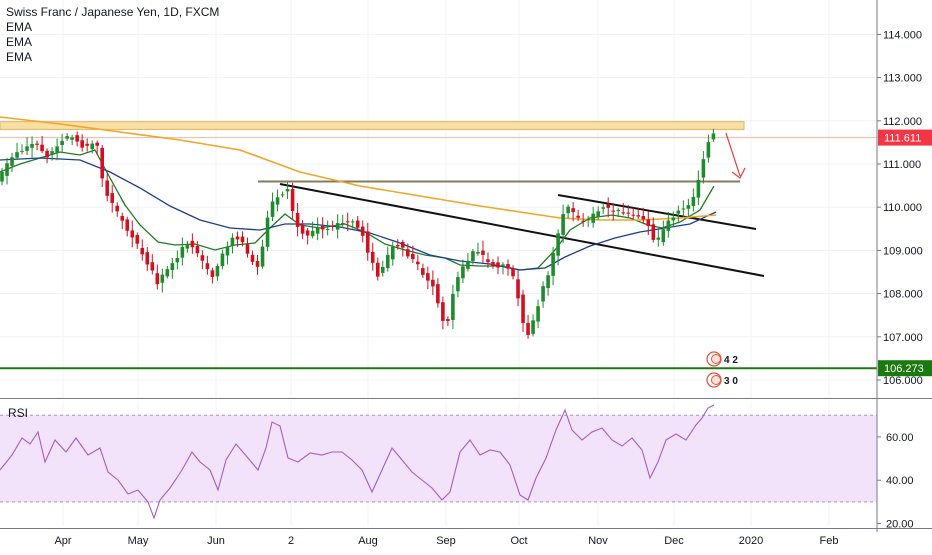 The width and height of the screenshot is (932, 555). I want to click on rsi-tick-label: 40.00, so click(900, 481).